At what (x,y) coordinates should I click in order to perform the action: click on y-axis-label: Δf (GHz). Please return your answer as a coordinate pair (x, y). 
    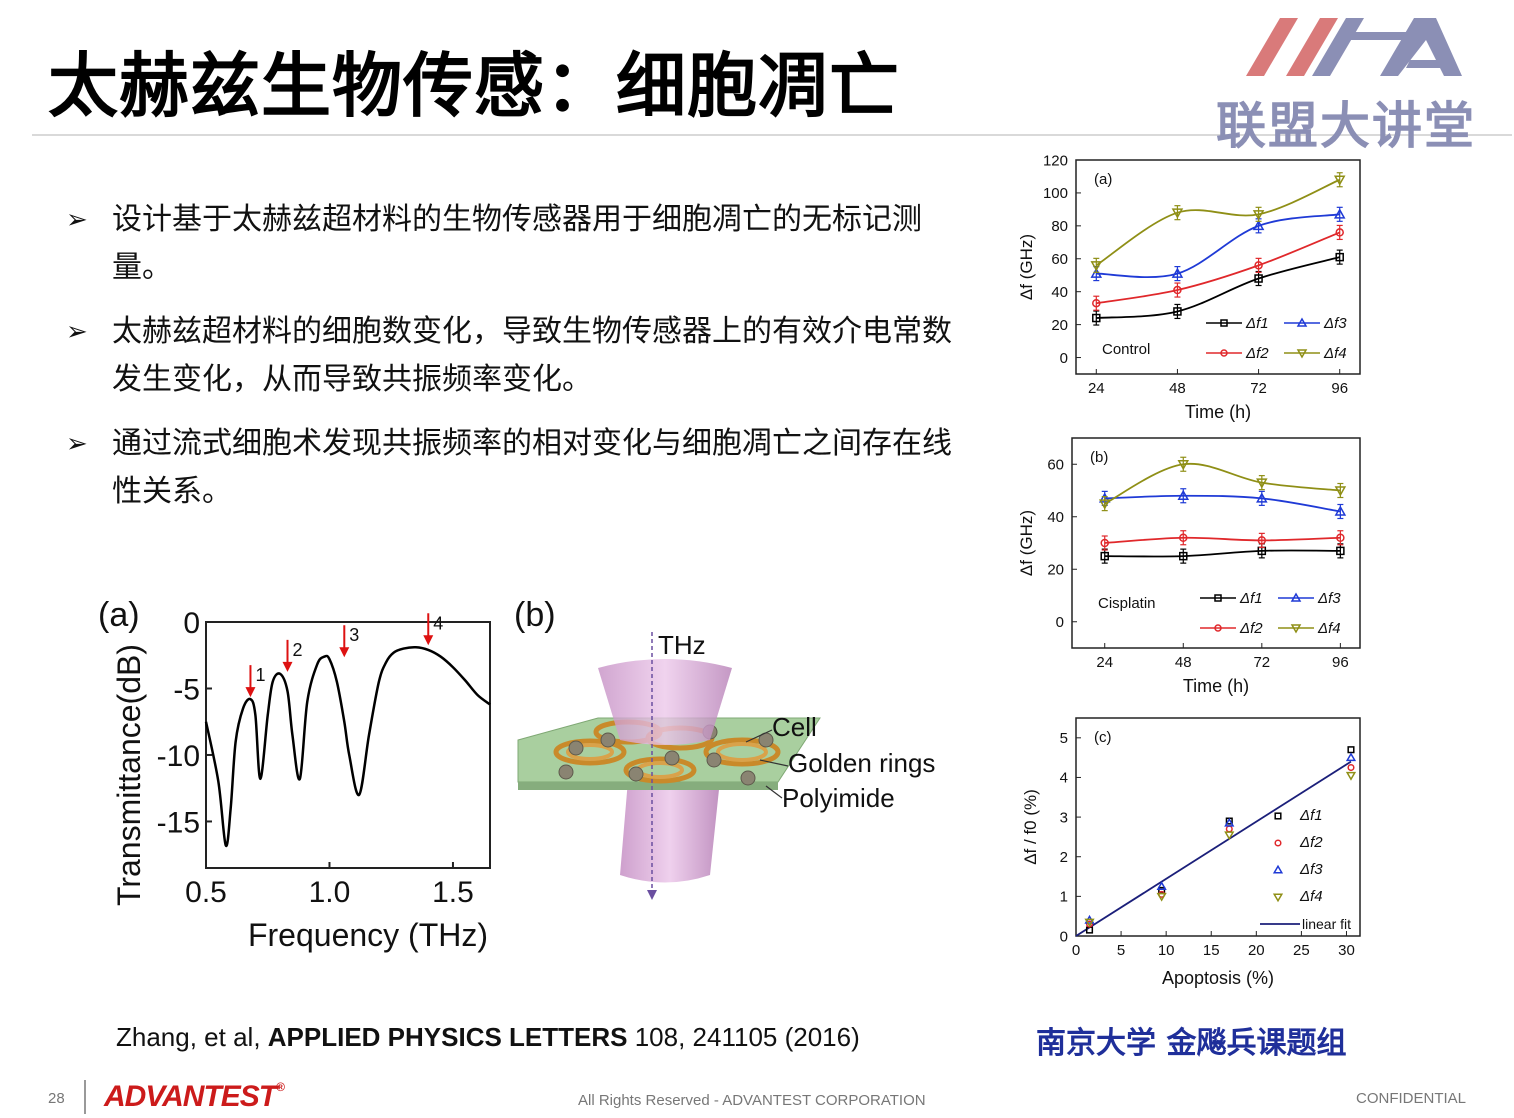
    Looking at the image, I should click on (1026, 267).